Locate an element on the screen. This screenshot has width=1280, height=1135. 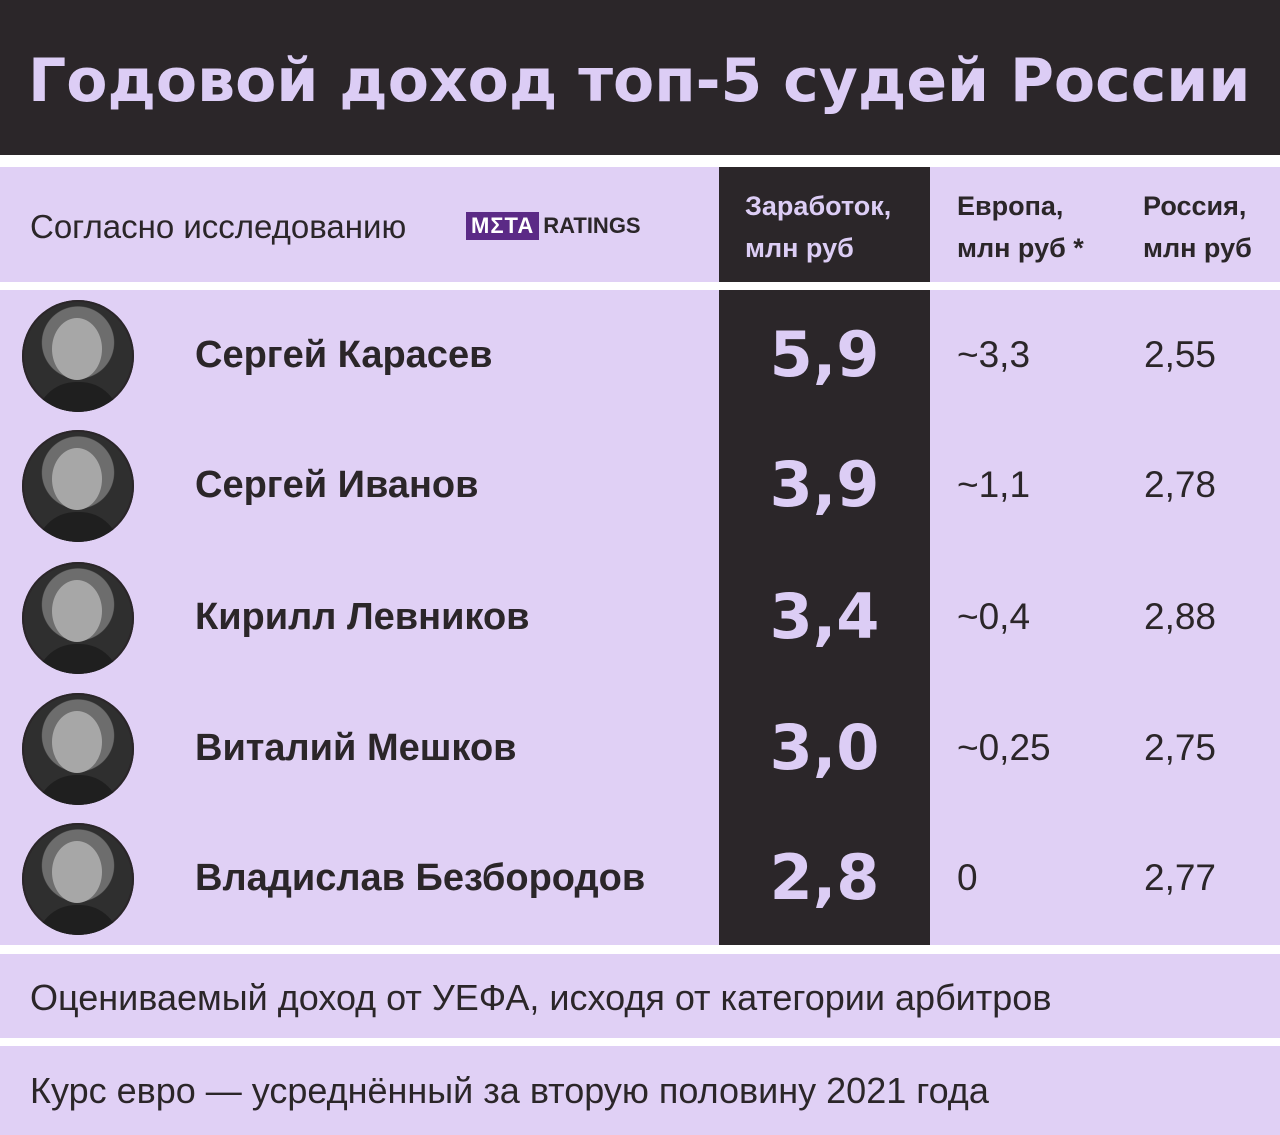
table-row: Сергей Карасев 5,9 ~3,3 2,55 is located at coordinates (640, 355).